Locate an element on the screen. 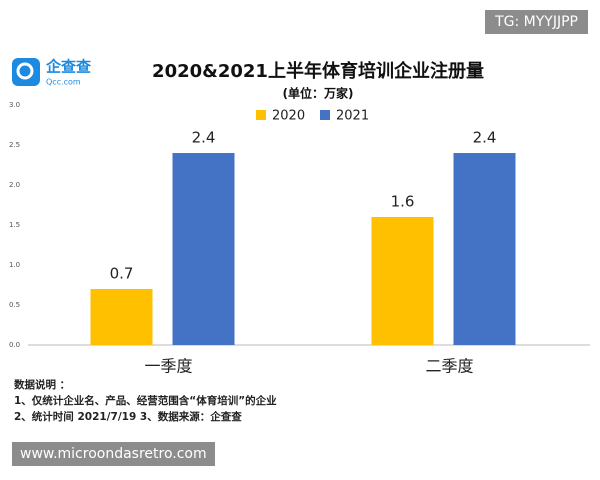 This screenshot has width=600, height=480. logo-domain: Qcc.com is located at coordinates (63, 82).